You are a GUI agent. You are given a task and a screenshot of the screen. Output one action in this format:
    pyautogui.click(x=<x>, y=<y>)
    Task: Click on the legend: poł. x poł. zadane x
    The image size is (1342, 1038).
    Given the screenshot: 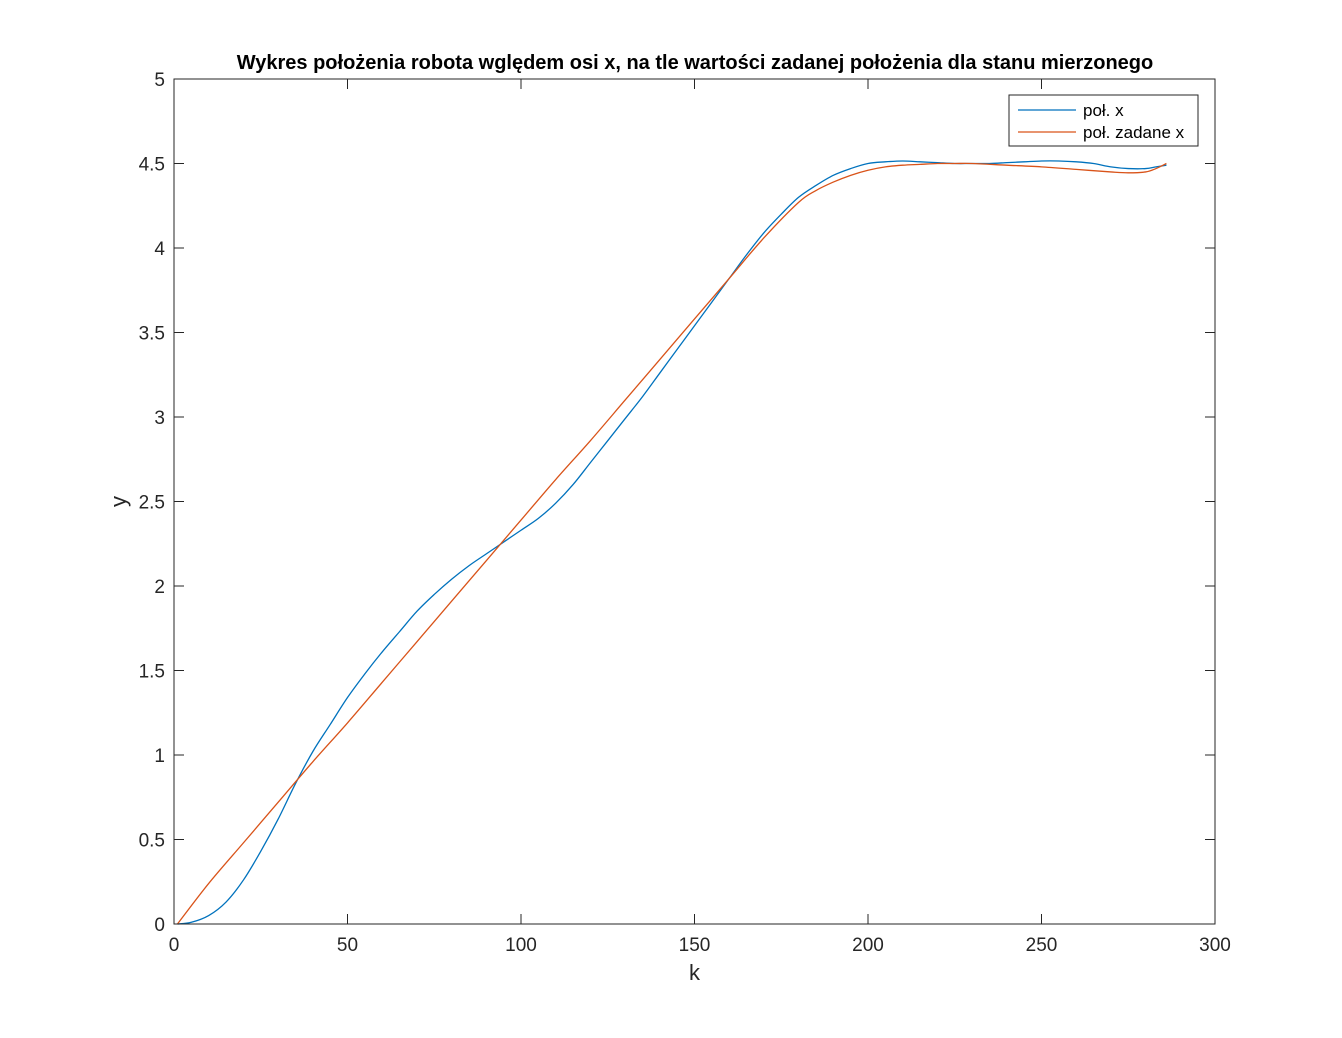 What is the action you would take?
    pyautogui.click(x=1103, y=120)
    